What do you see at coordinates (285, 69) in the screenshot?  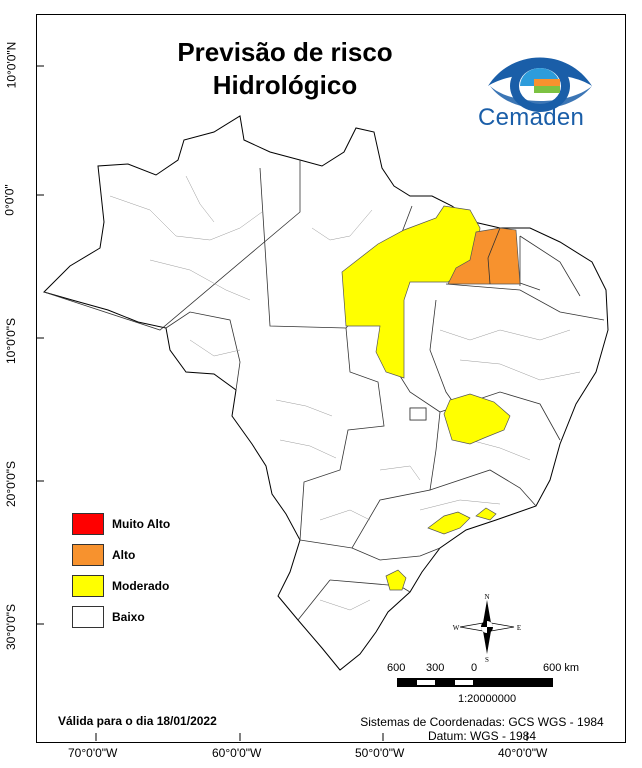 I see `map-title: Previsão de risco Hidrológico` at bounding box center [285, 69].